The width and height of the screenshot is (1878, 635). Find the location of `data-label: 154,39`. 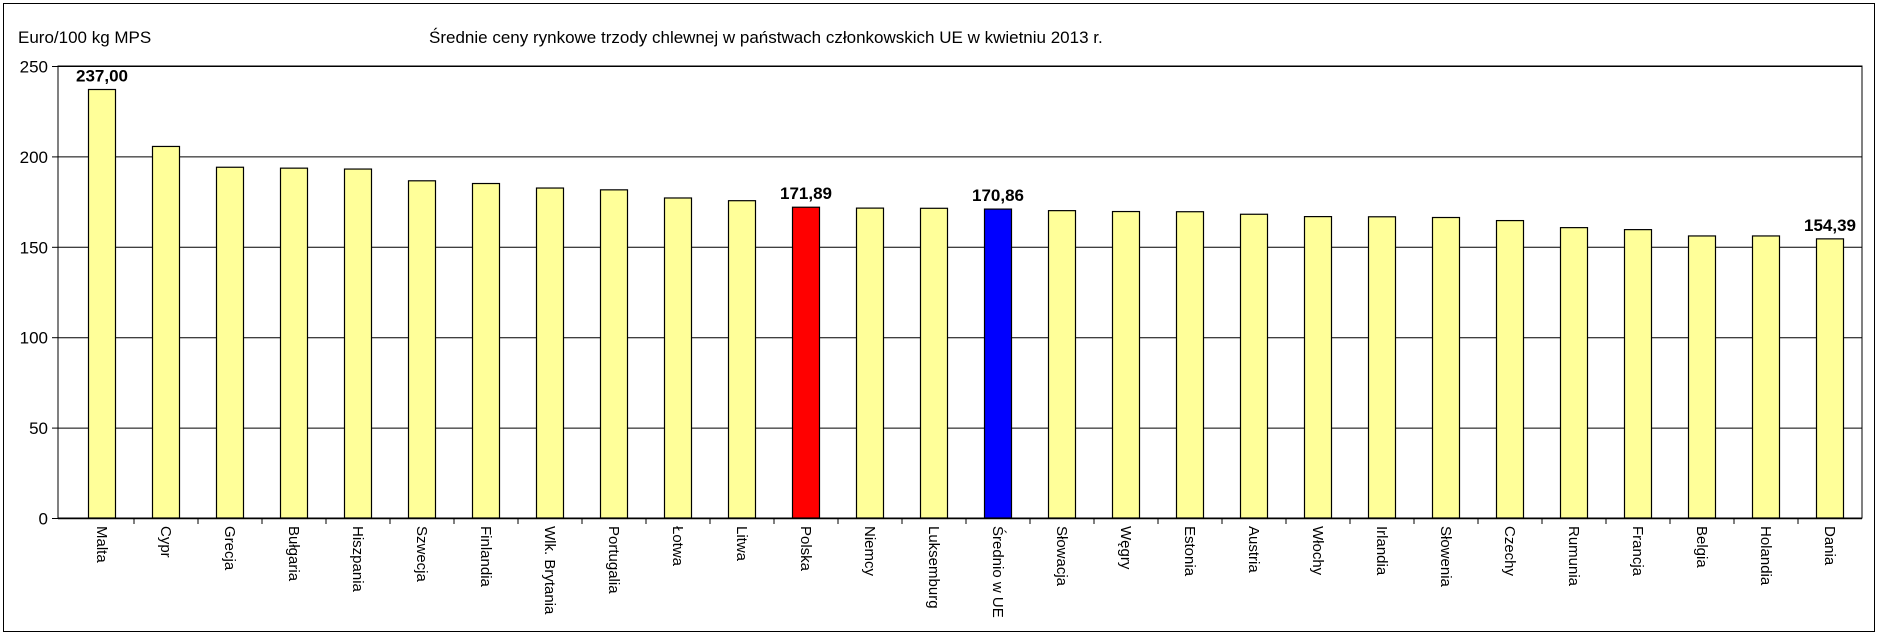

data-label: 154,39 is located at coordinates (1830, 225).